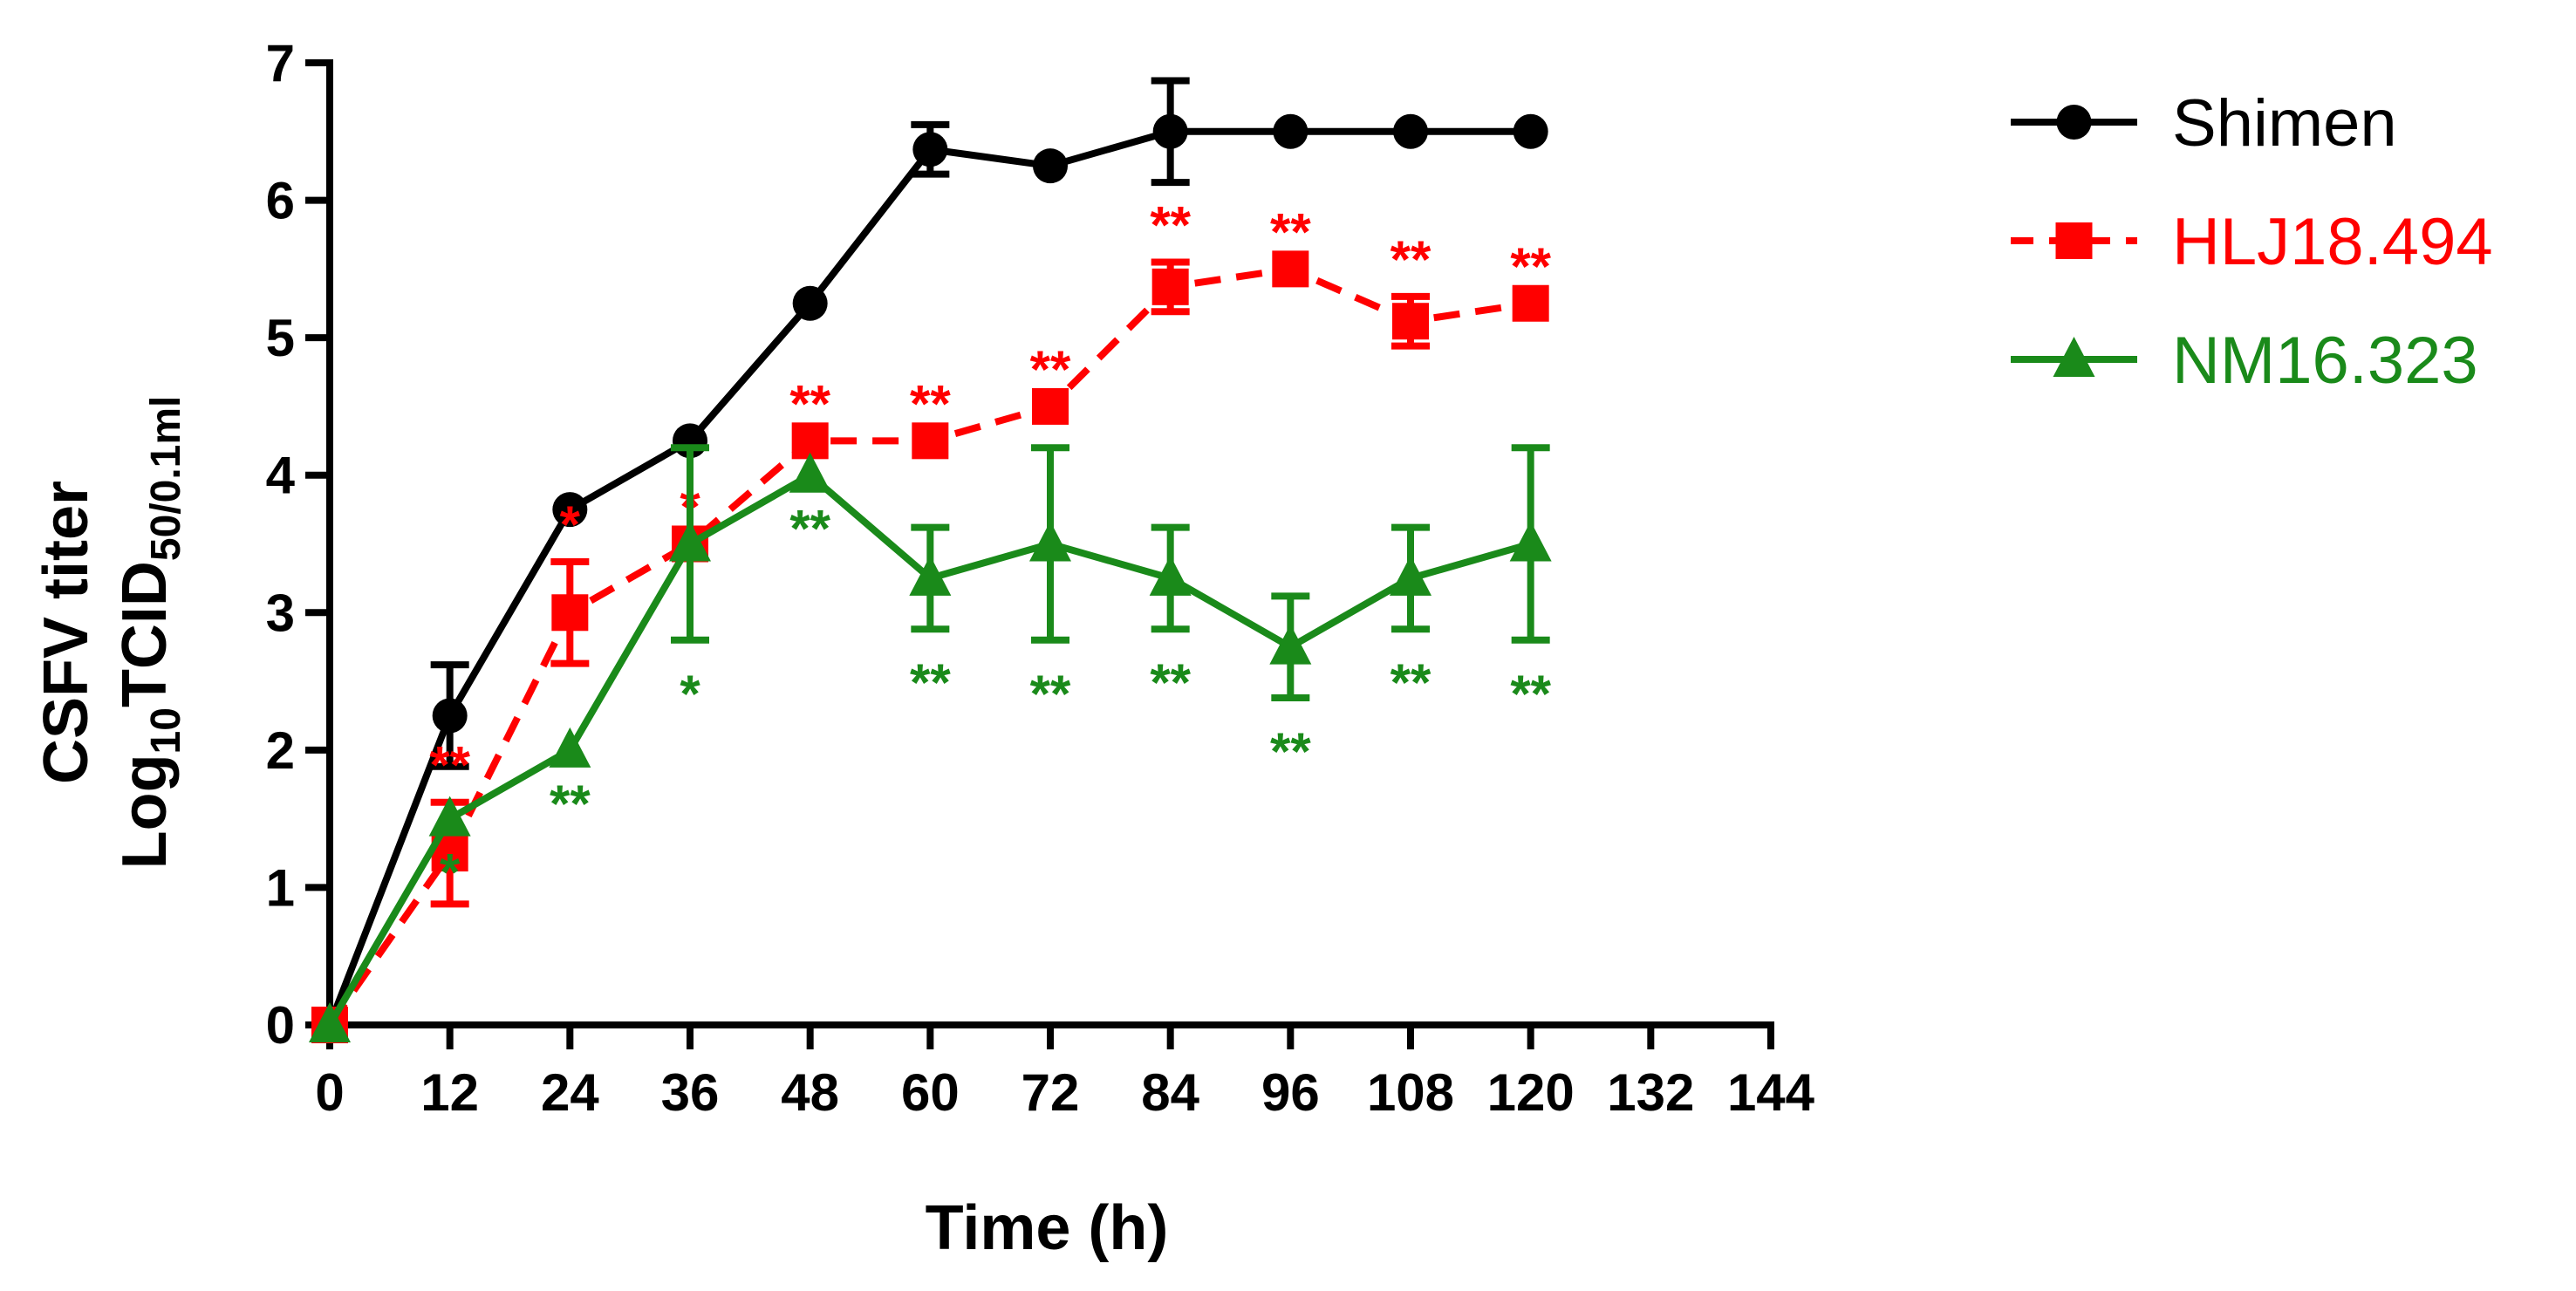 Image resolution: width=2576 pixels, height=1291 pixels. What do you see at coordinates (145, 811) in the screenshot?
I see `y-axis-title-log: Log` at bounding box center [145, 811].